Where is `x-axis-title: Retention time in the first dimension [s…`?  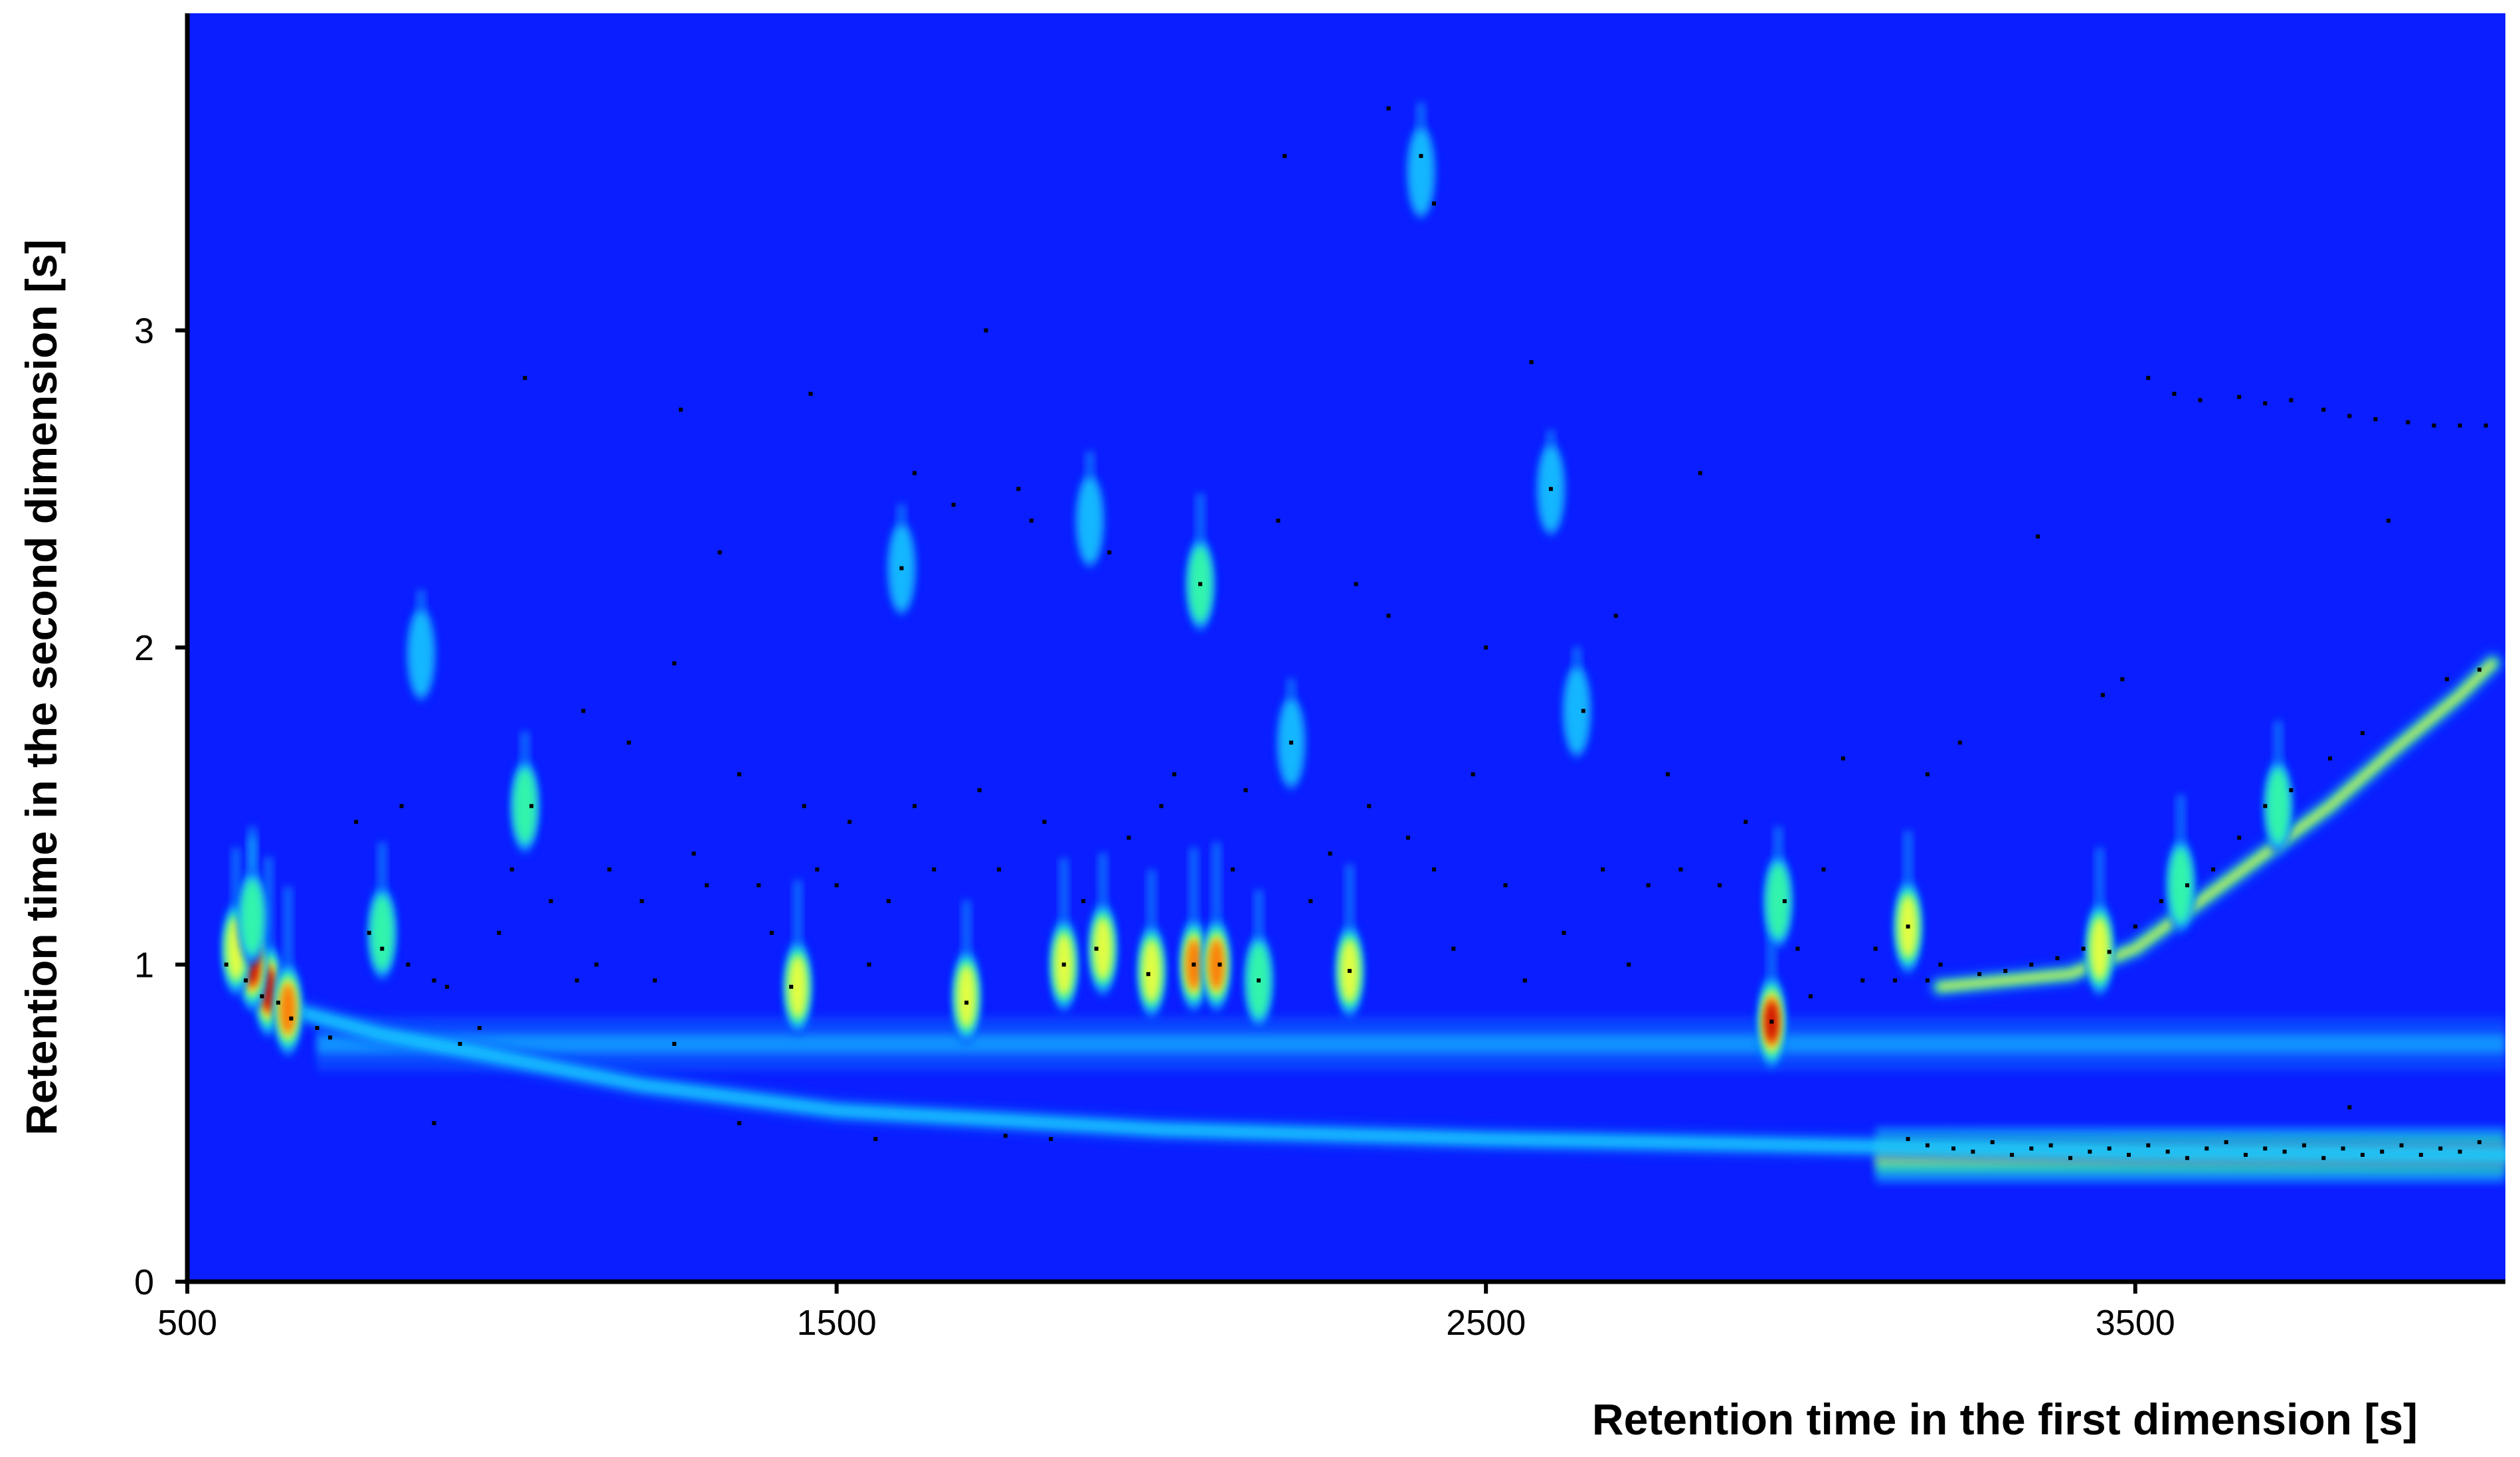 x-axis-title: Retention time in the first dimension [s… is located at coordinates (2005, 1419).